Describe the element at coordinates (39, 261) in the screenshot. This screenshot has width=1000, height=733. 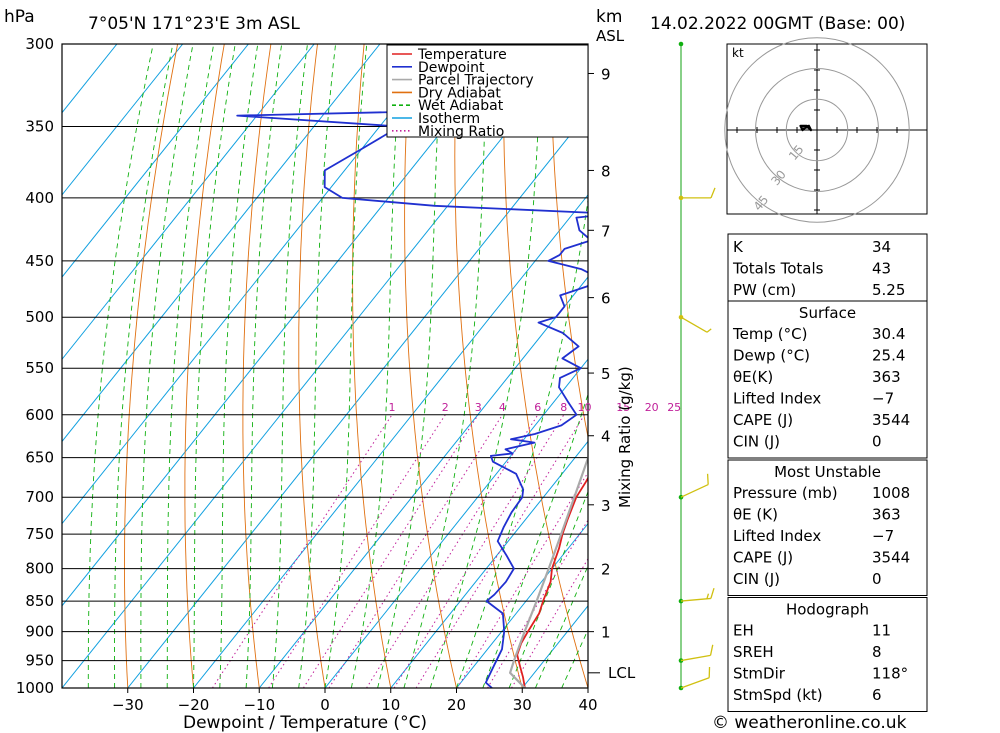
I see `pressure-tick-label: 450` at that location.